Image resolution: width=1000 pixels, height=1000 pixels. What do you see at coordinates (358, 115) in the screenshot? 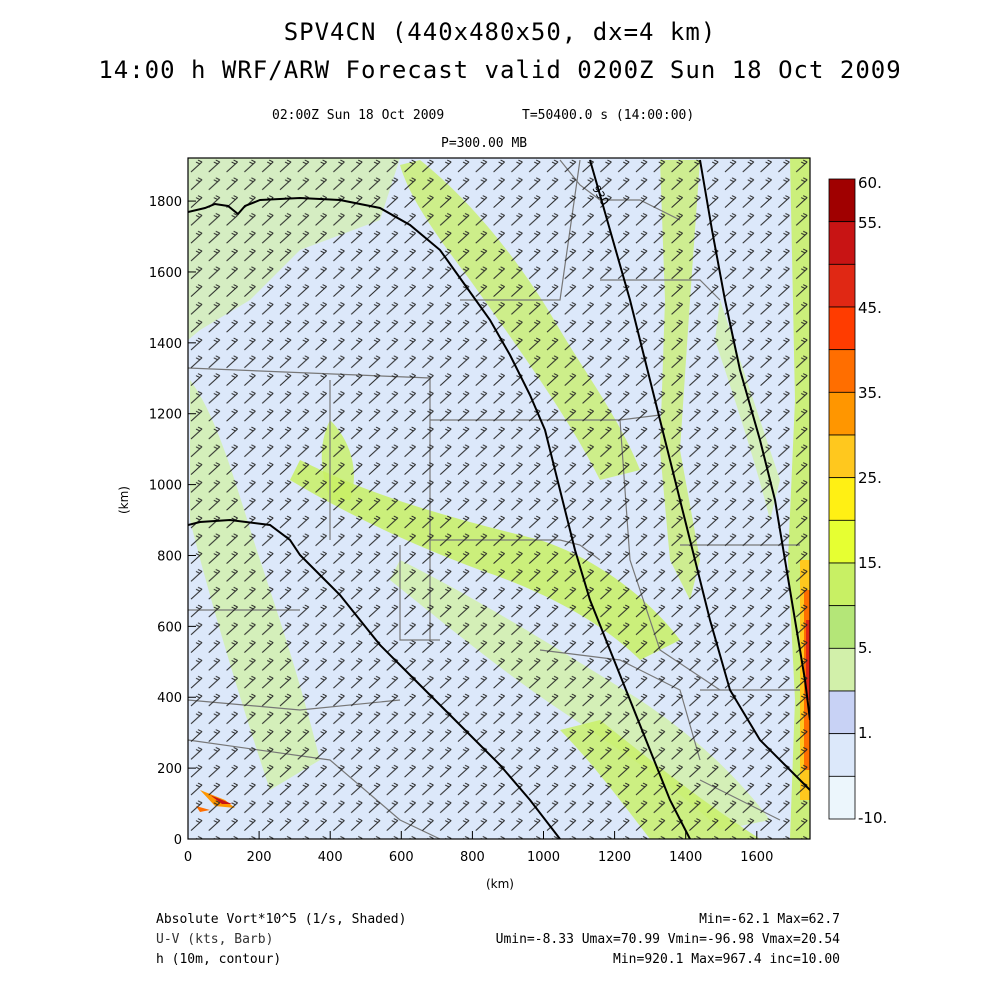
I see `valid-time-label: 02:00Z Sun 18 Oct 2009` at bounding box center [358, 115].